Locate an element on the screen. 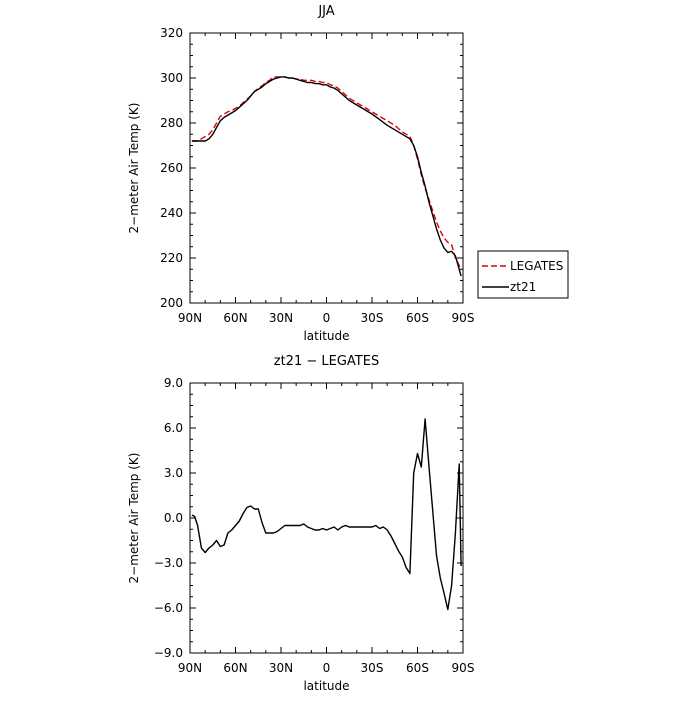  chart-title: JJA is located at coordinates (325, 11).